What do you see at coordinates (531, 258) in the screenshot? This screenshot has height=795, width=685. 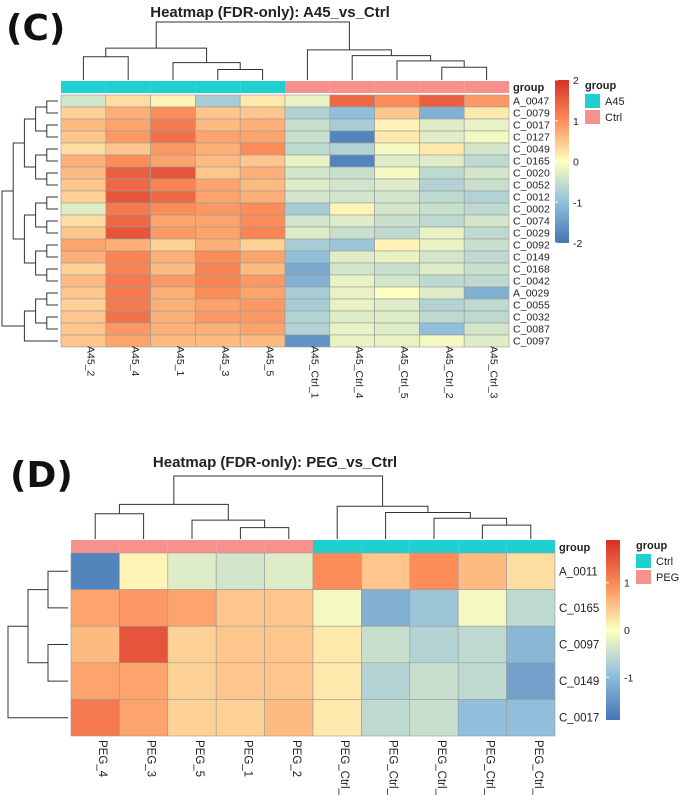 I see `row-label: C_0149` at bounding box center [531, 258].